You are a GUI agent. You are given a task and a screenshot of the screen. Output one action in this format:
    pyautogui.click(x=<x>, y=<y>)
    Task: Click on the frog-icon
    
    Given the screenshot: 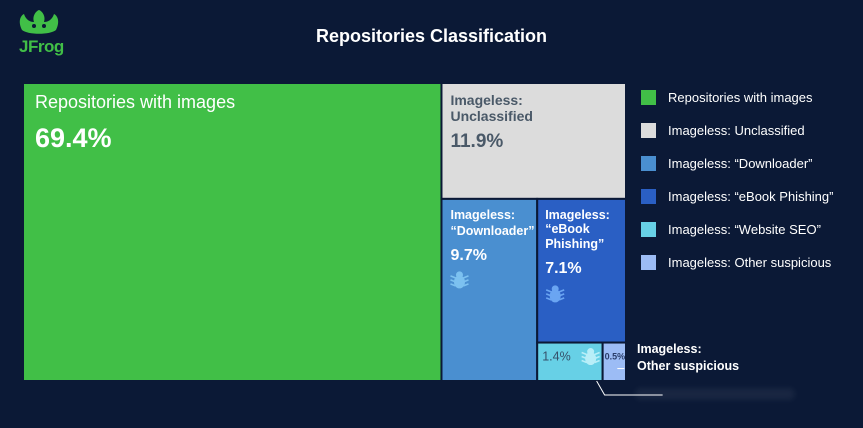 What is the action you would take?
    pyautogui.click(x=39, y=22)
    